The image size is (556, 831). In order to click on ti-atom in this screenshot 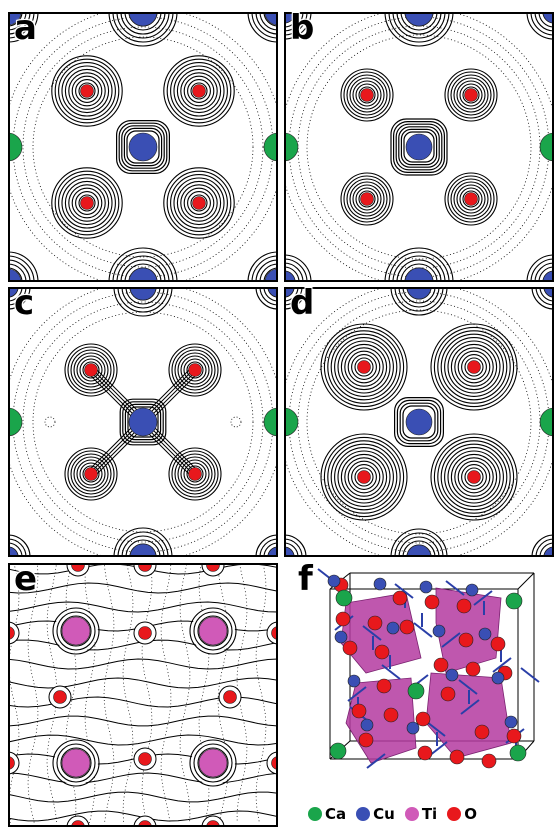, I will do `click(213, 631)`.